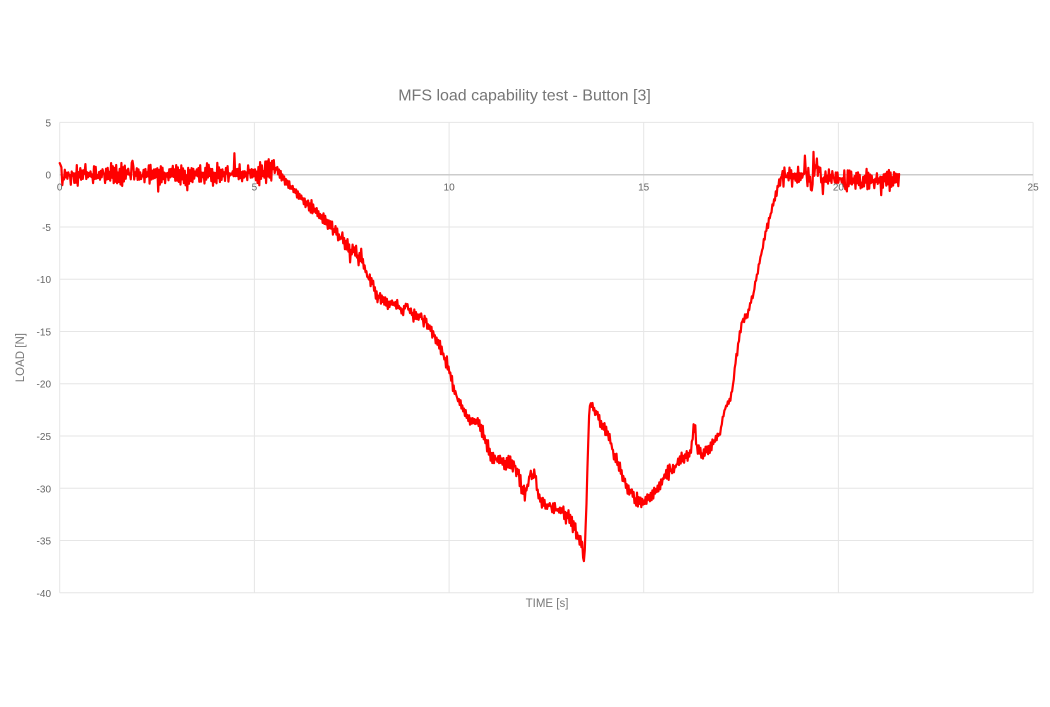  I want to click on svg-text: TIME [s], so click(547, 604).